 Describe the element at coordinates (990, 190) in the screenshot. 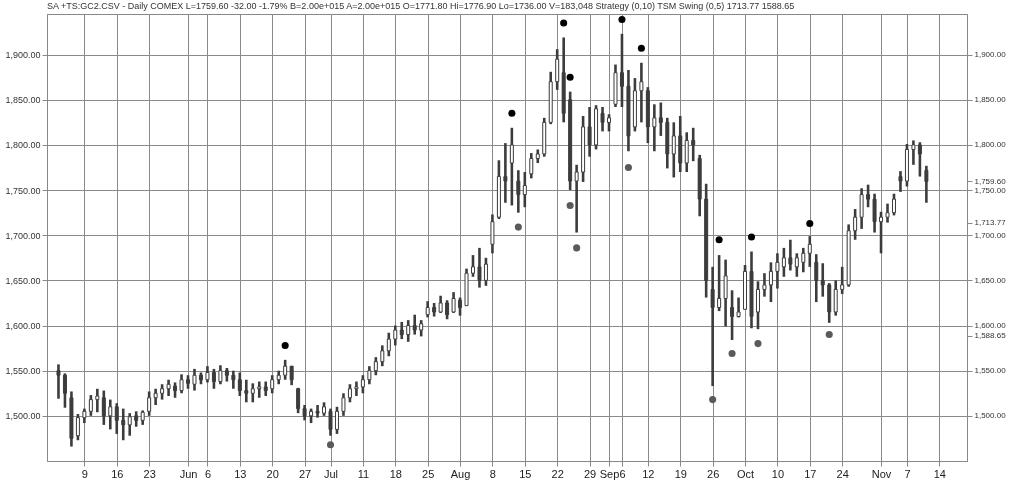

I see `y2-tick-label: 1,750.00` at that location.